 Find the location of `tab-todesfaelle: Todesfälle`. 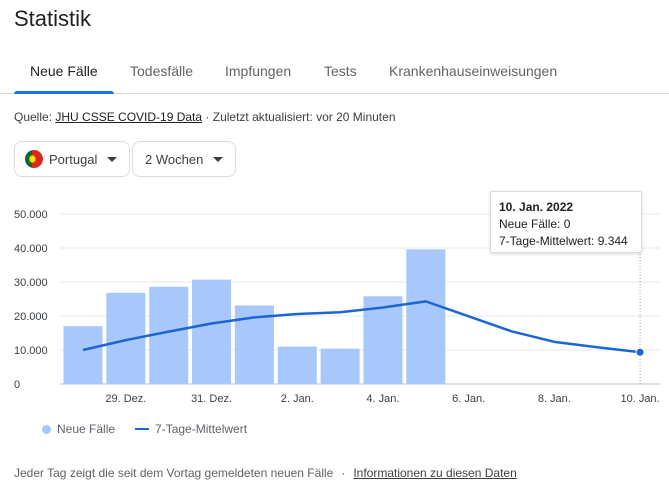

tab-todesfaelle: Todesfälle is located at coordinates (162, 71).